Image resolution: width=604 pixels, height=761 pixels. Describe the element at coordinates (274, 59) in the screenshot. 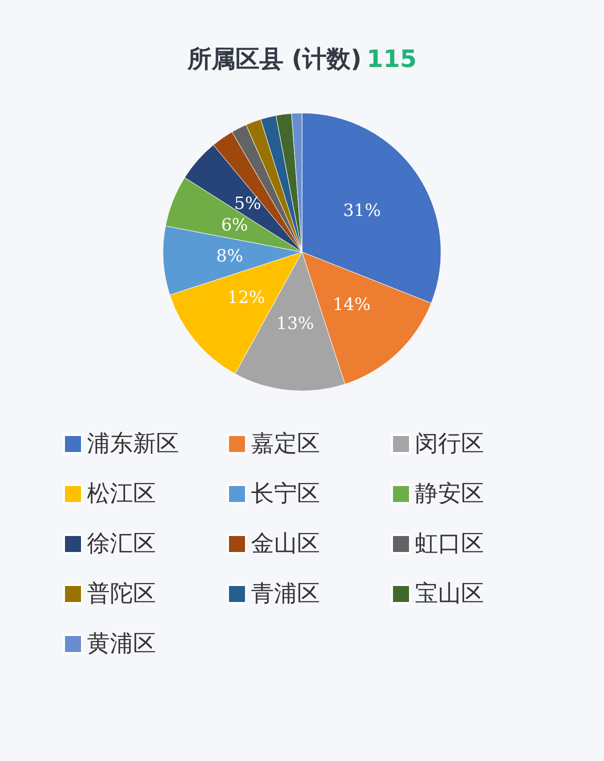

I see `chart-title: 所属区县 (计数)` at that location.